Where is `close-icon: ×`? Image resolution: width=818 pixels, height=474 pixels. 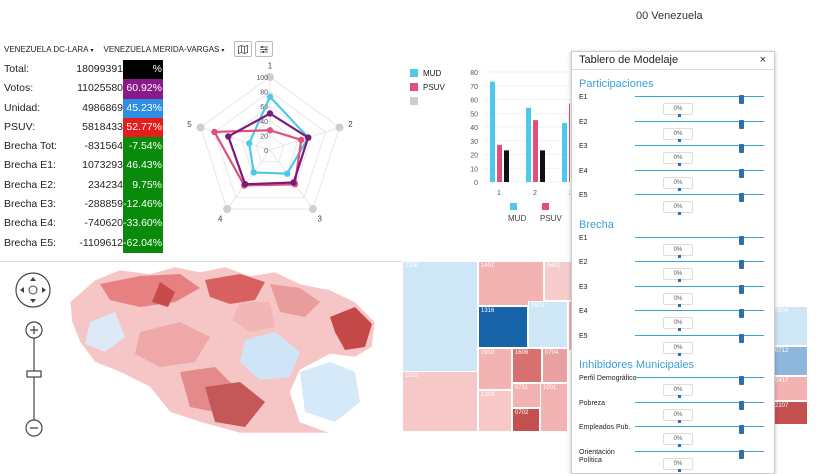 close-icon: × is located at coordinates (762, 60).